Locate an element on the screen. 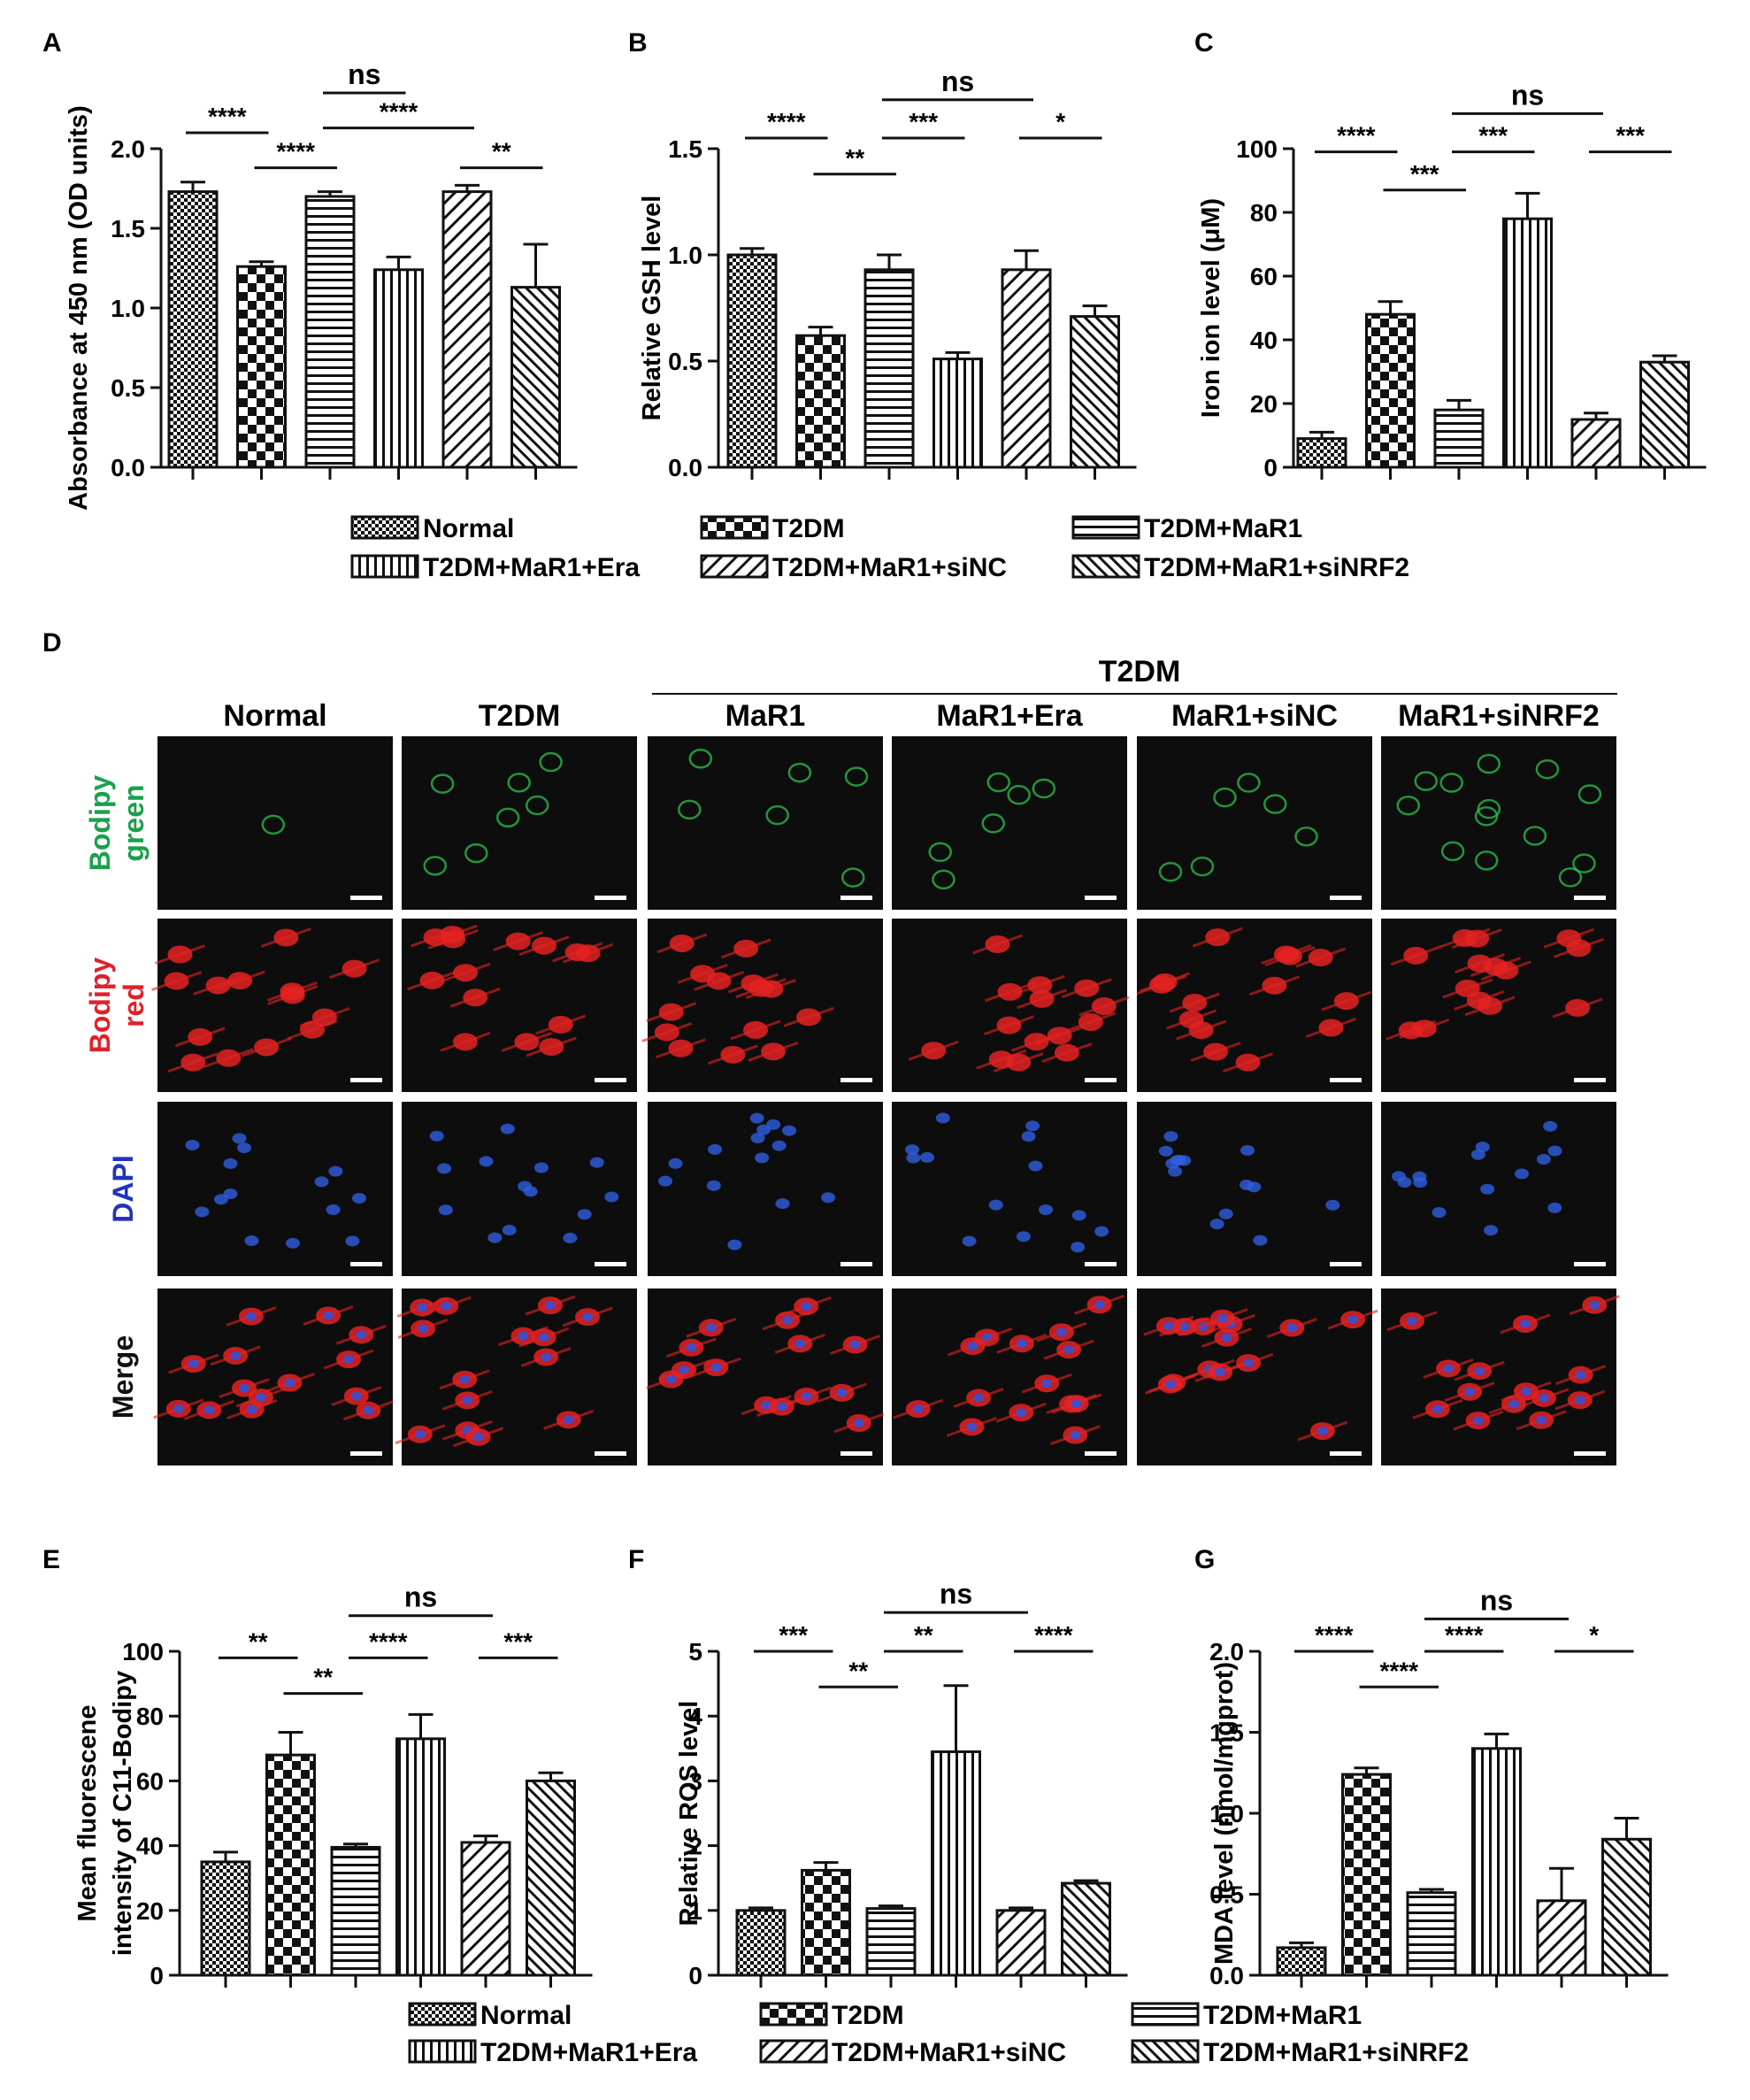 This screenshot has width=1750, height=2100. y-tick-label: 4 is located at coordinates (695, 1716).